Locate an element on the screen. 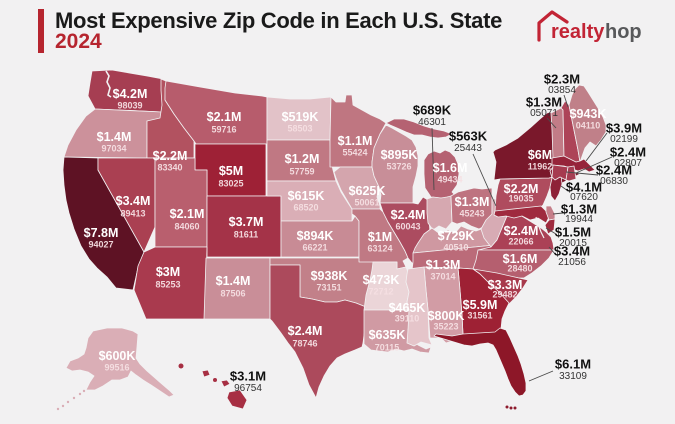 Image resolution: width=675 pixels, height=424 pixels. svg-text: 55424 is located at coordinates (354, 153).